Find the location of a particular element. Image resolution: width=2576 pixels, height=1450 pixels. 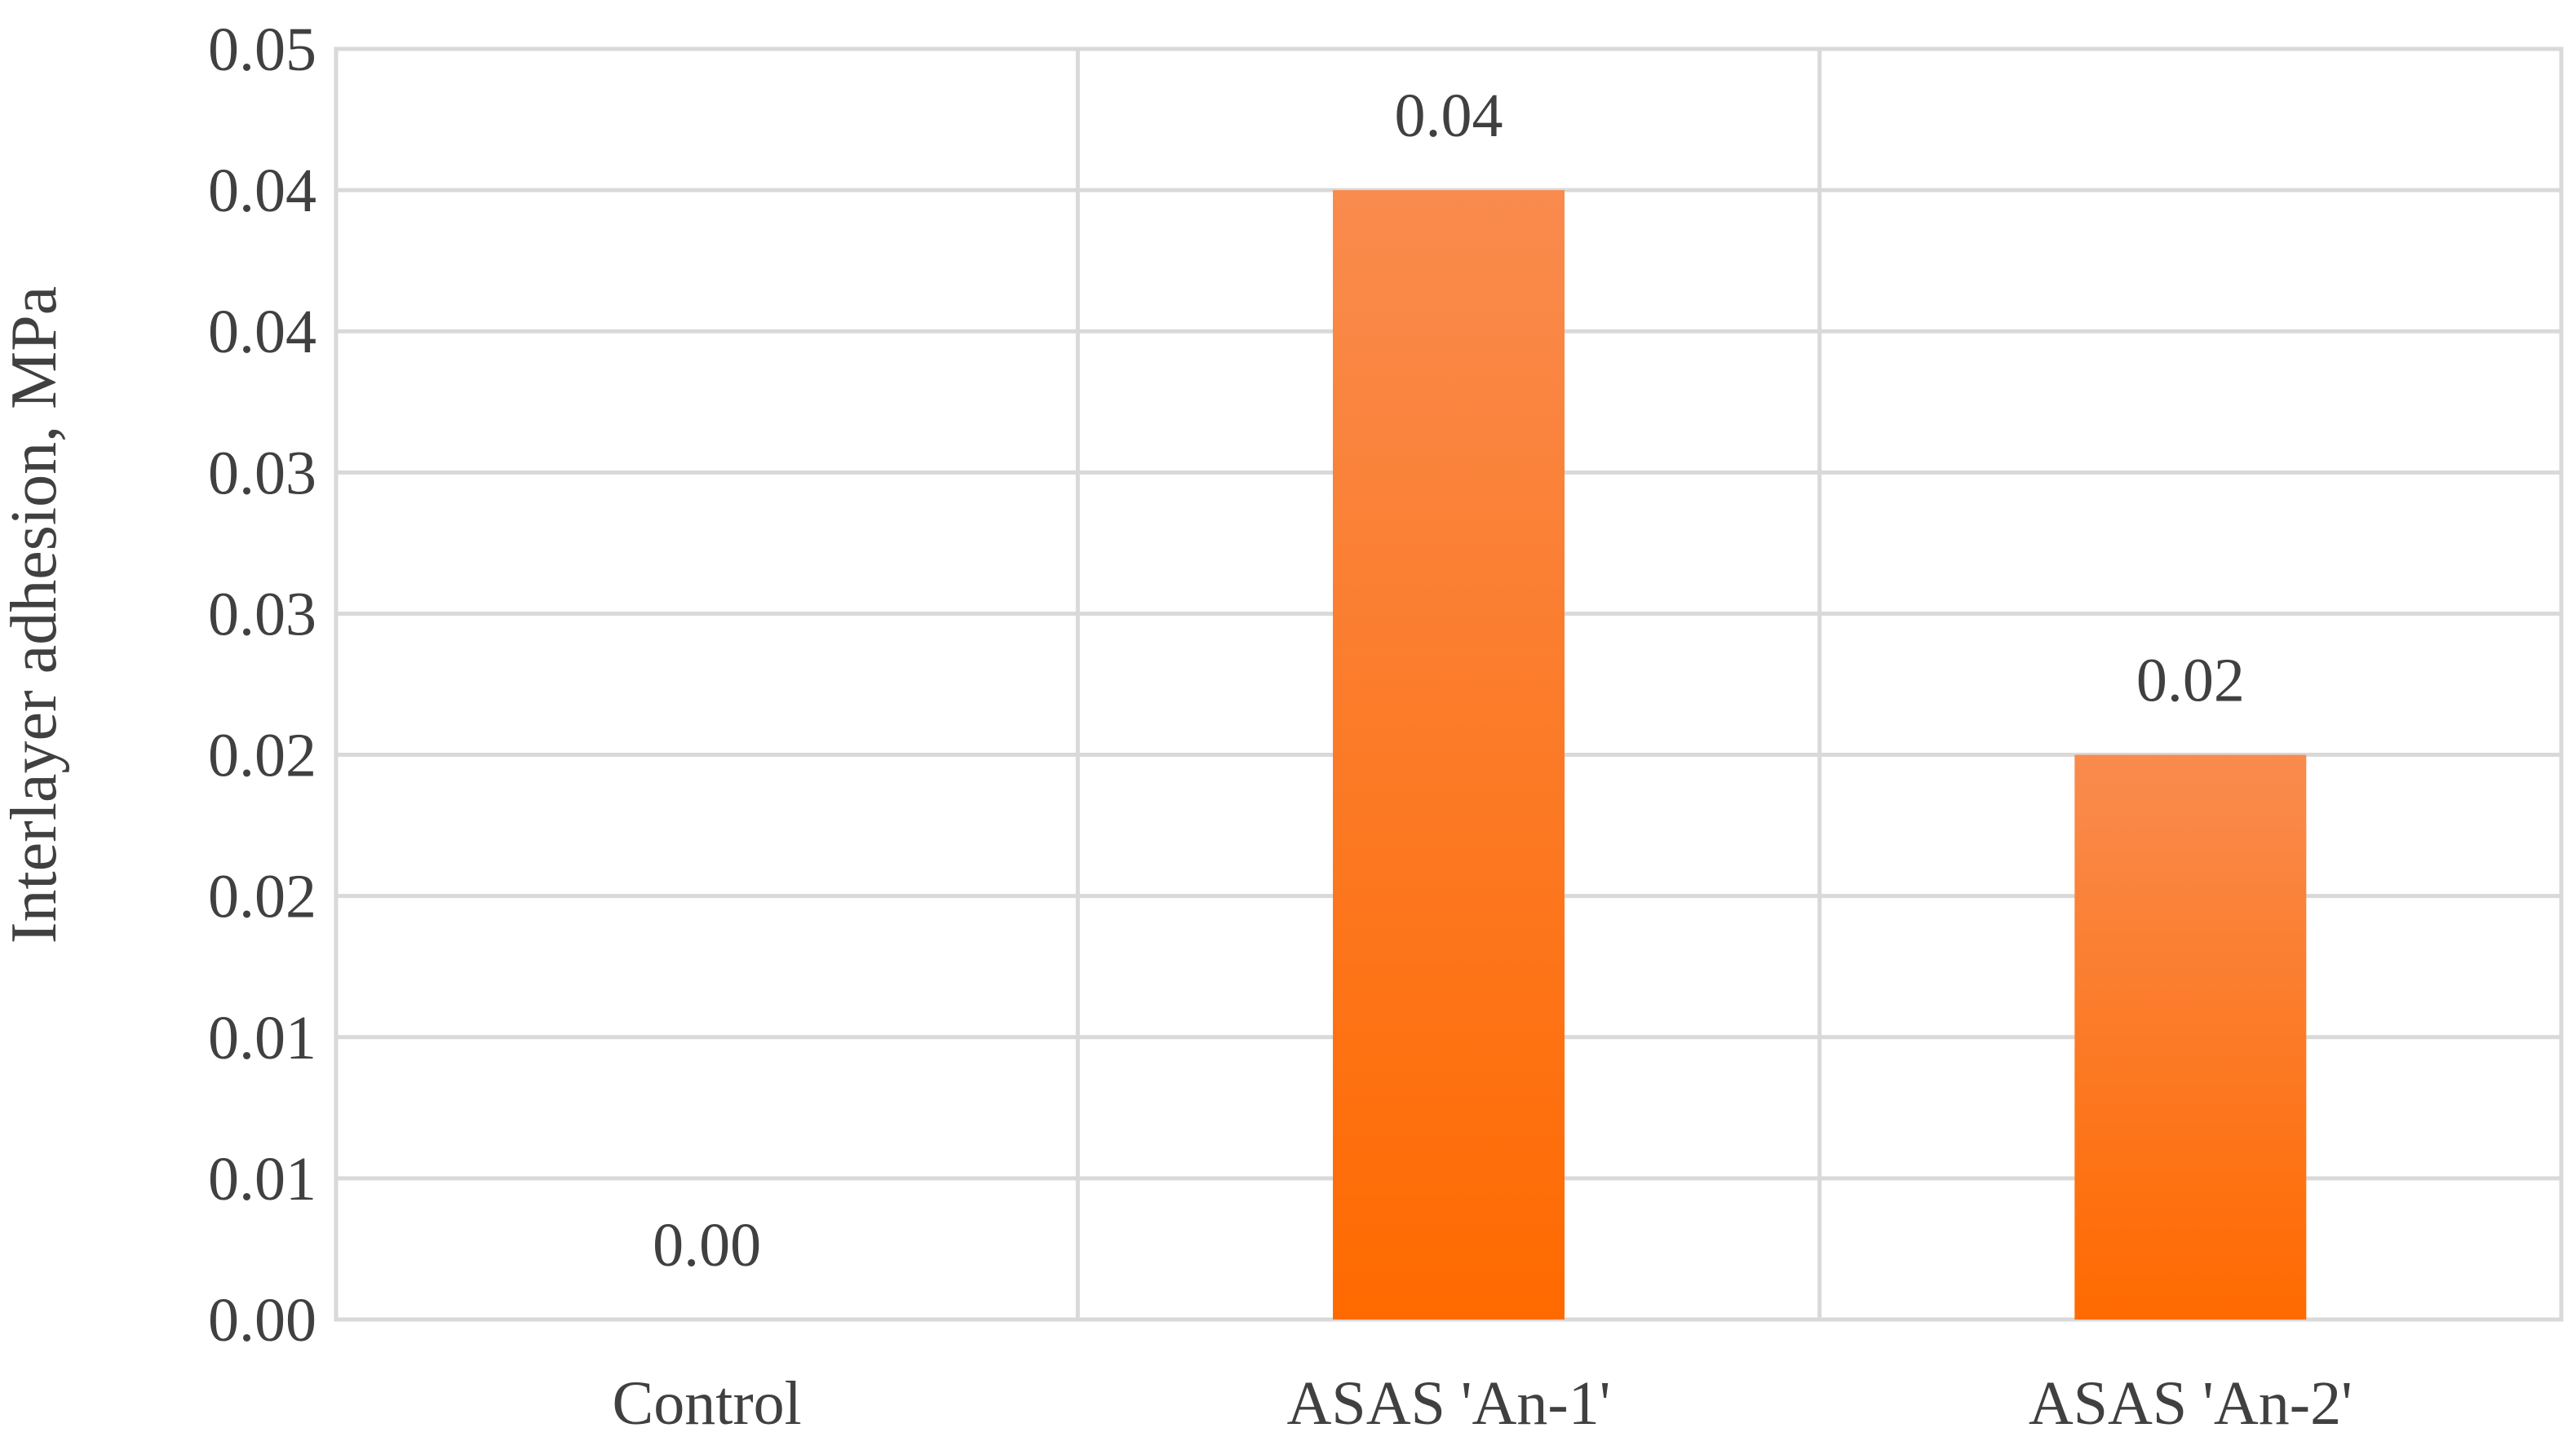

data-label: 0.02 is located at coordinates (2190, 681).